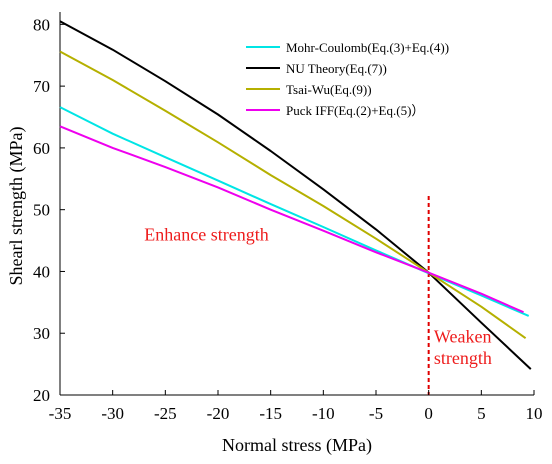 The image size is (552, 464). I want to click on x-tick-labels: -35 -30 -25 -20 -15 -10 -5 0 5 10, so click(296, 406).